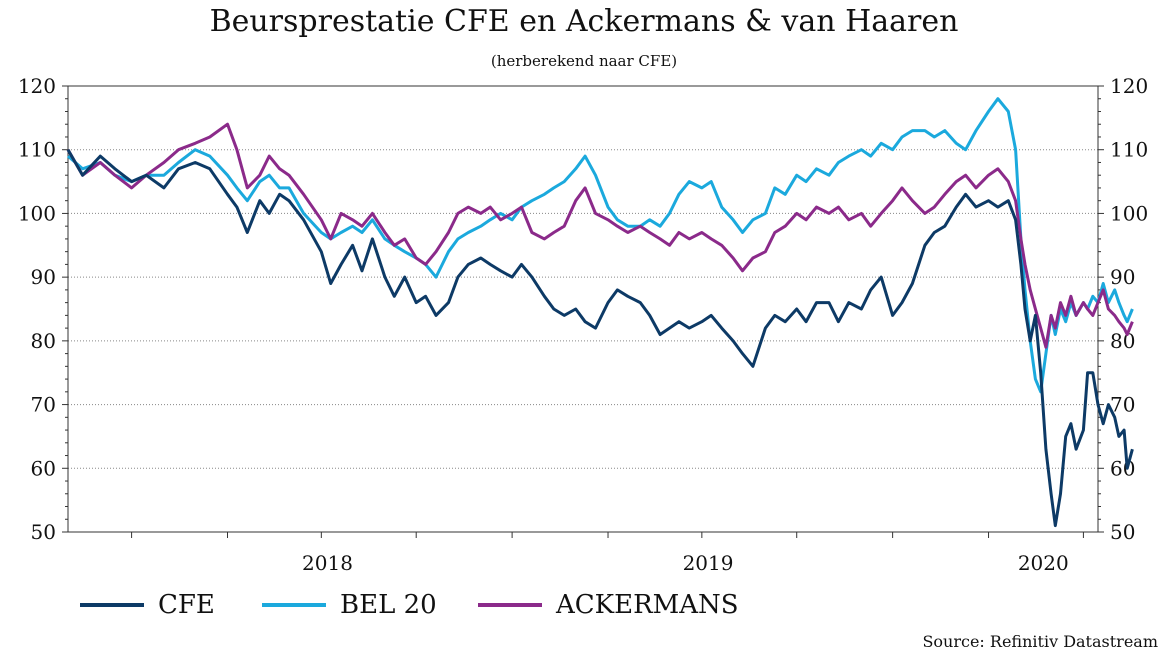  What do you see at coordinates (388, 605) in the screenshot?
I see `legend-label-bel20: BEL 20` at bounding box center [388, 605].